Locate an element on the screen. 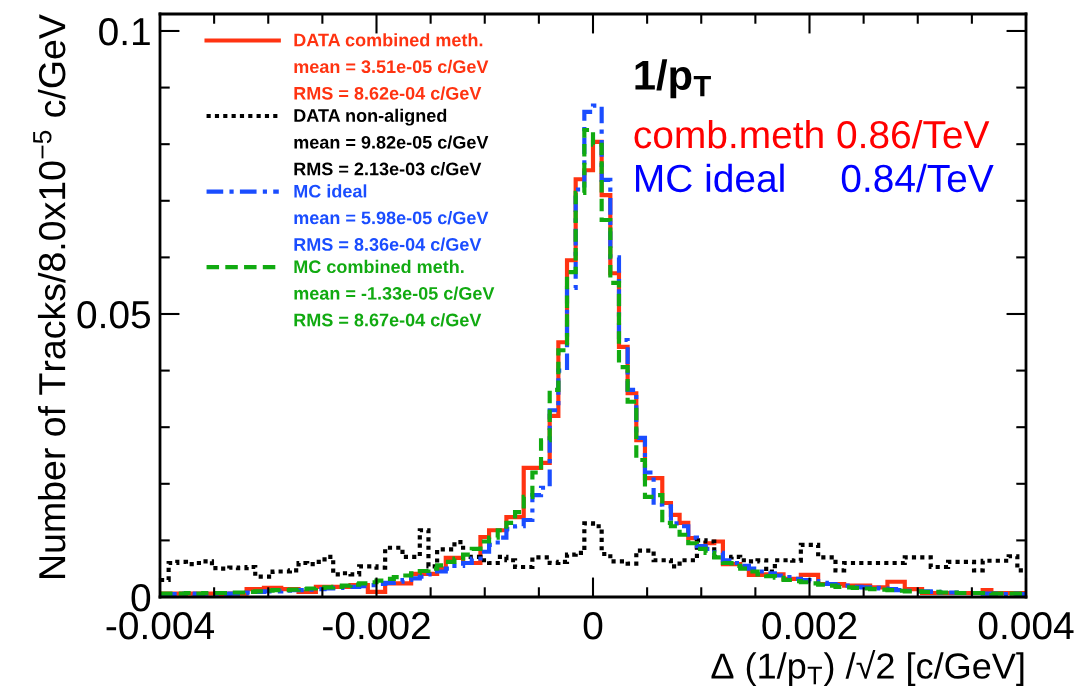 This screenshot has height=699, width=1078. legend-label: DATA combined meth. mean = 3.51e-05 c/GeV RMS = 8.62e-04 c/GeV is located at coordinates (391, 66).